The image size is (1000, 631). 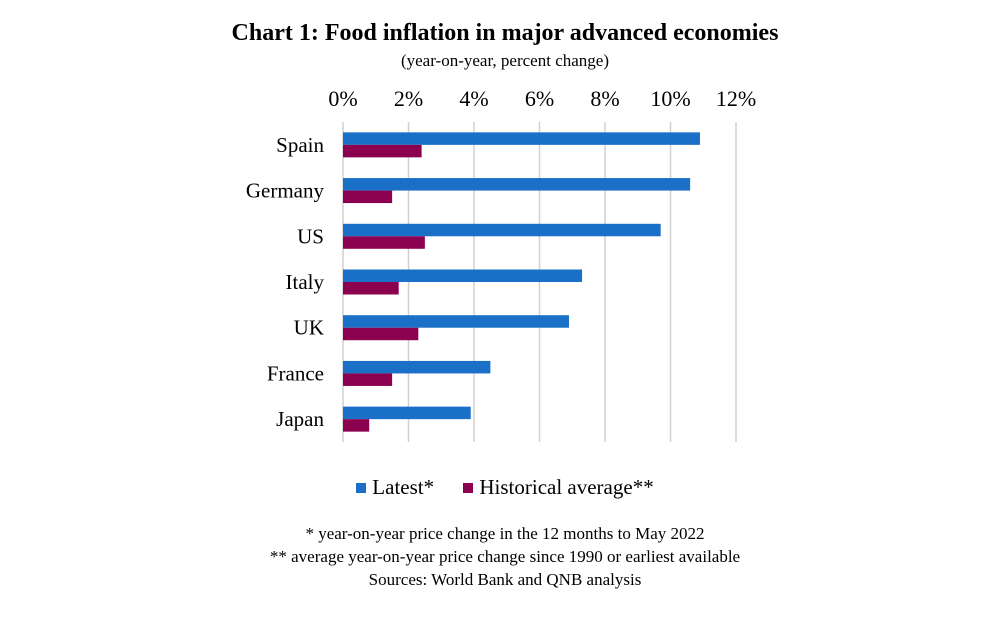 What do you see at coordinates (305, 282) in the screenshot?
I see `category-label: Italy` at bounding box center [305, 282].